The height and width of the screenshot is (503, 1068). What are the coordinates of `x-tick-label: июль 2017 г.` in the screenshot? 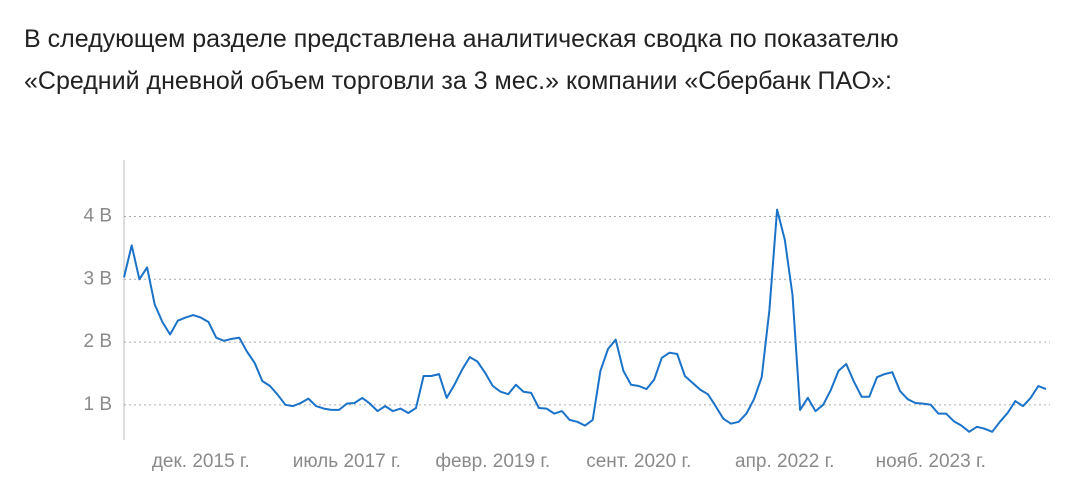 It's located at (347, 461).